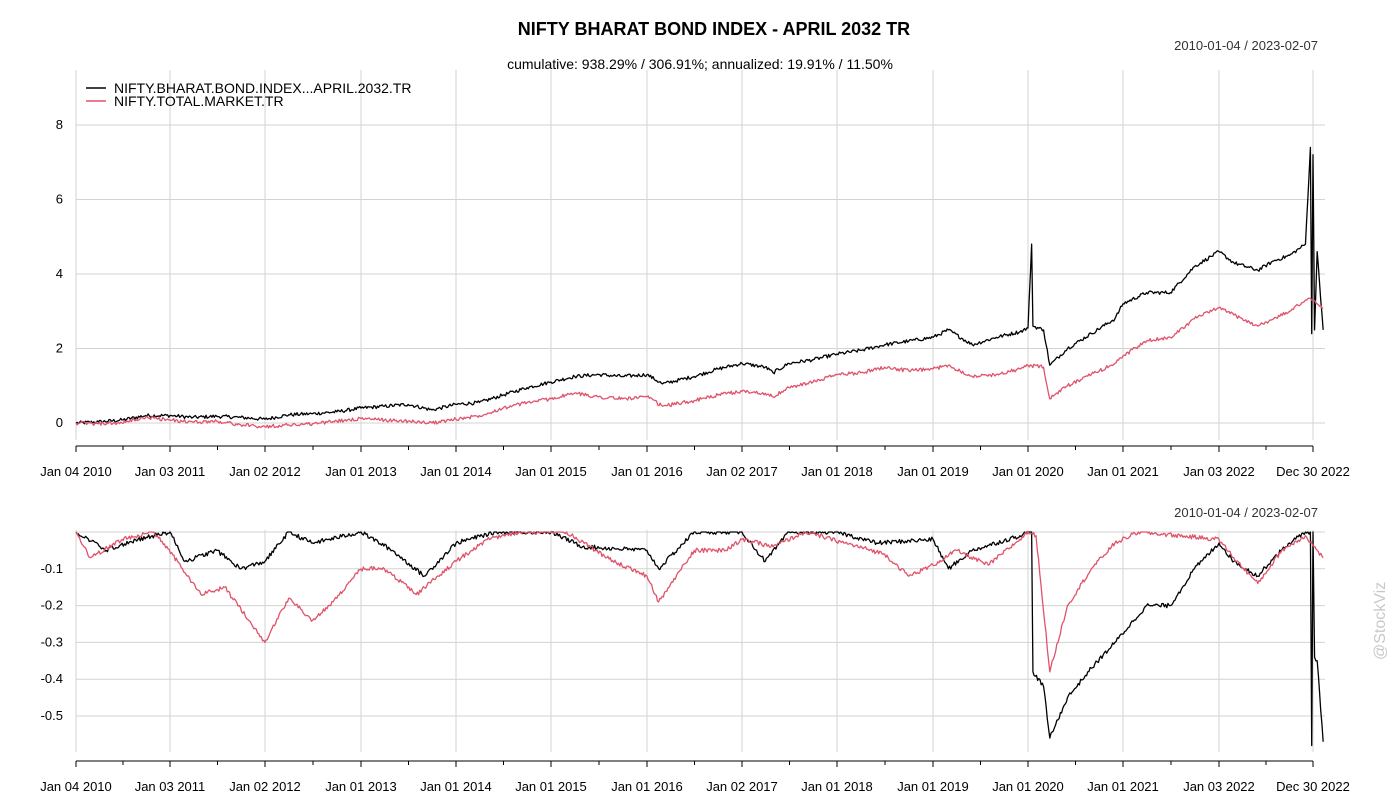  Describe the element at coordinates (1246, 512) in the screenshot. I see `date-range-bottom: 2010-01-04 / 2023-02-07` at that location.